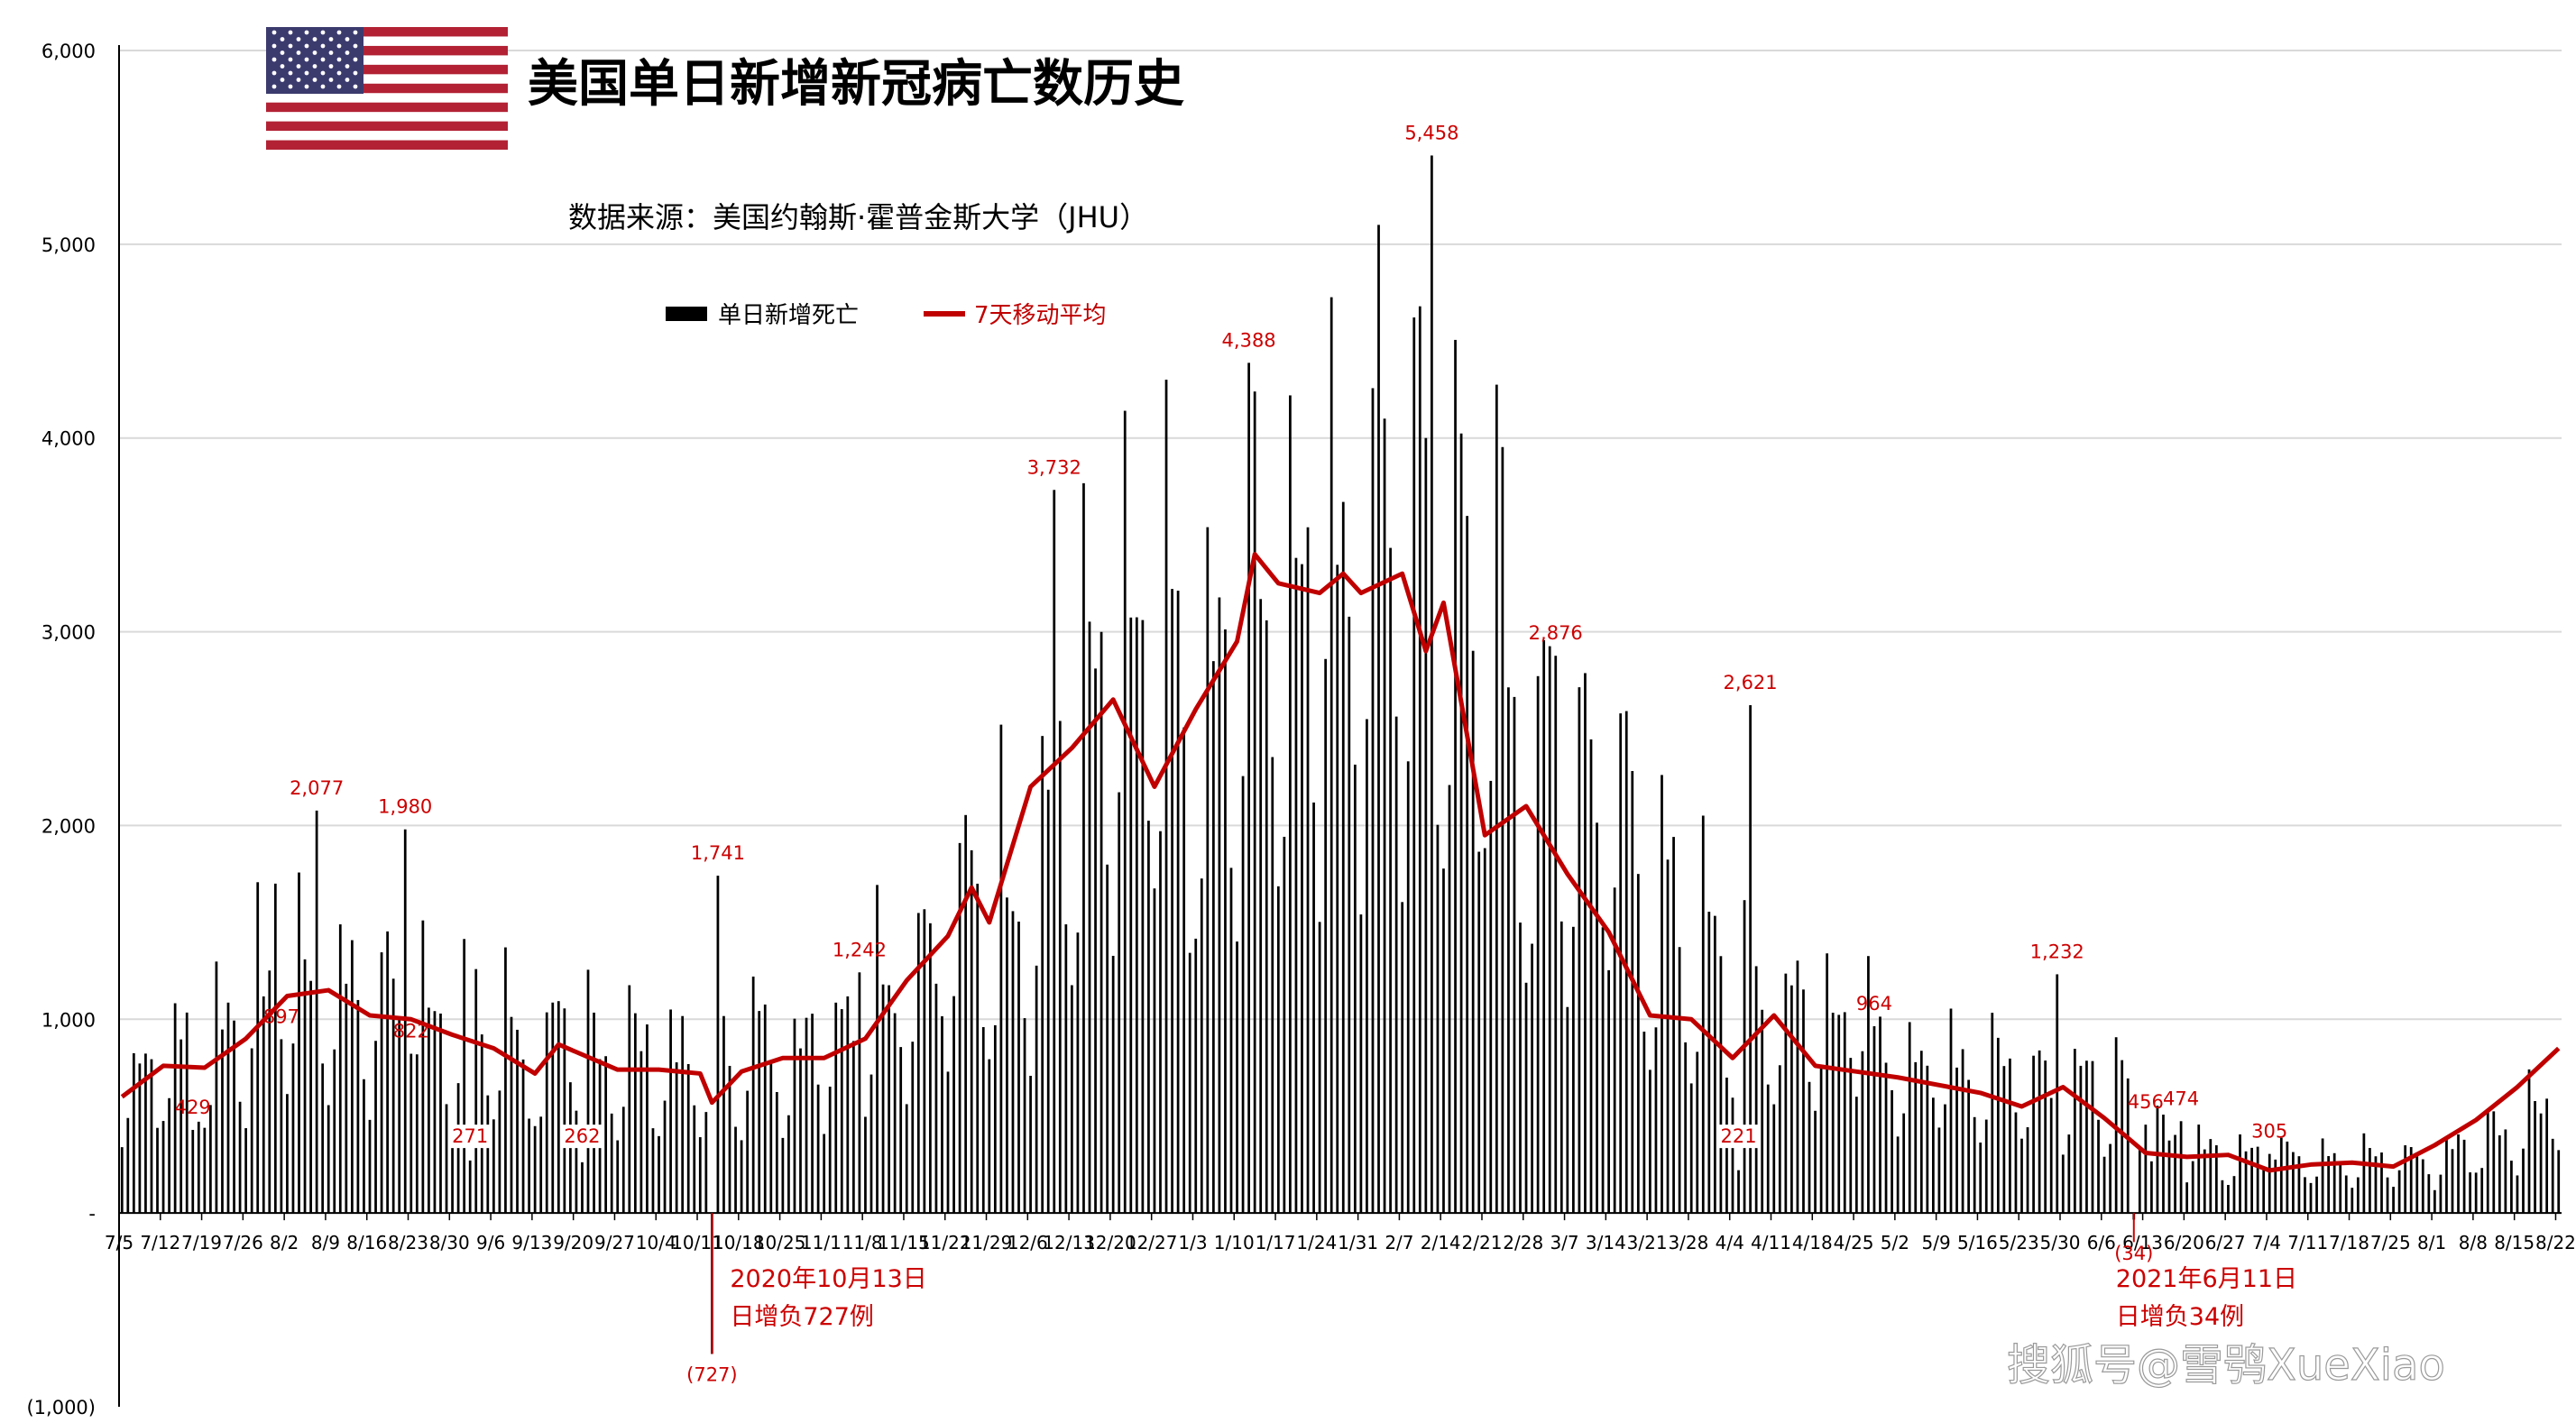 This screenshot has height=1423, width=2576. Describe the element at coordinates (1069, 1242) in the screenshot. I see `x-tick-label: 12/13` at that location.